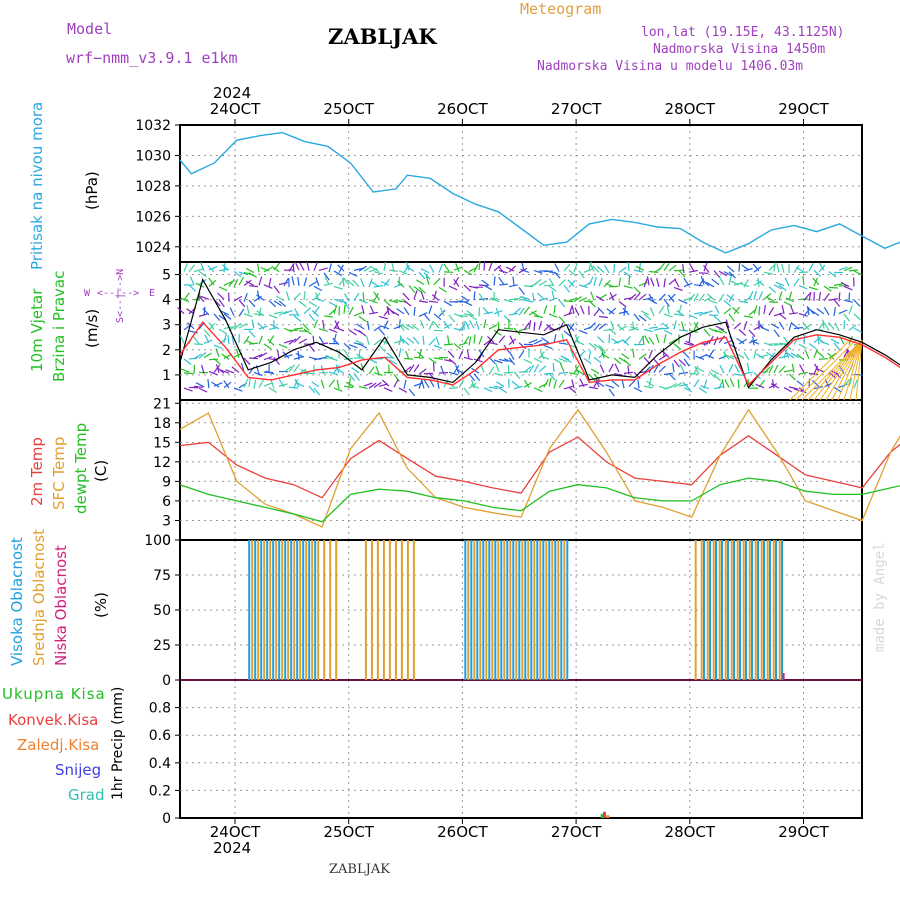  What do you see at coordinates (78, 770) in the screenshot?
I see `precip-snow-label: Snijeg` at bounding box center [78, 770].